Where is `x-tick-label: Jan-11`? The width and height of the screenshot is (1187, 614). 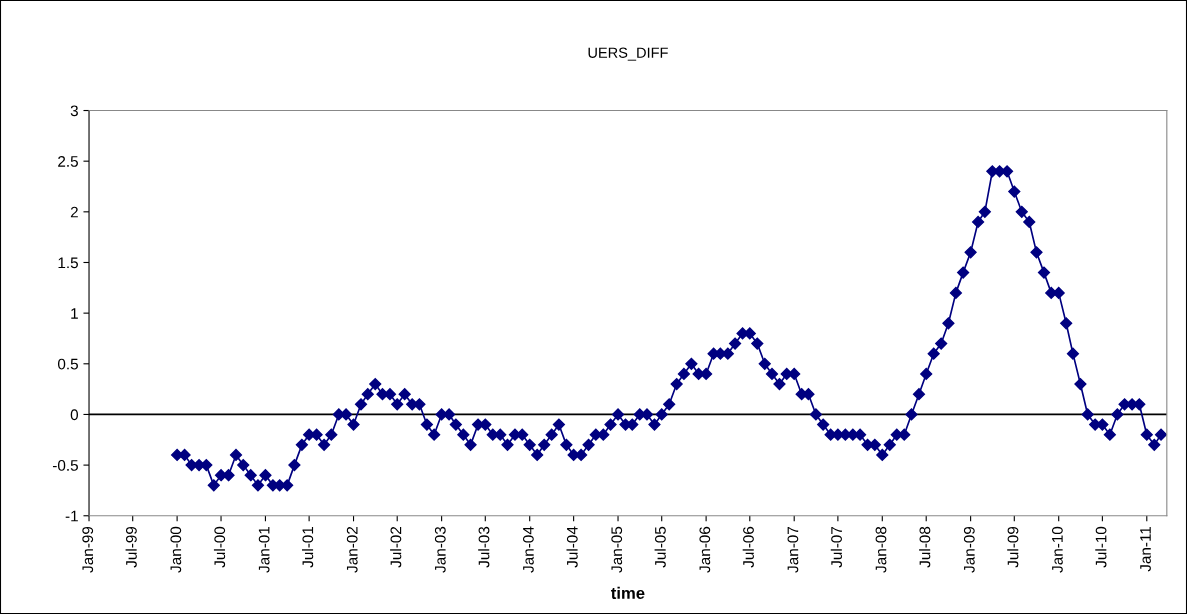 x-tick-label: Jan-11 is located at coordinates (1145, 549).